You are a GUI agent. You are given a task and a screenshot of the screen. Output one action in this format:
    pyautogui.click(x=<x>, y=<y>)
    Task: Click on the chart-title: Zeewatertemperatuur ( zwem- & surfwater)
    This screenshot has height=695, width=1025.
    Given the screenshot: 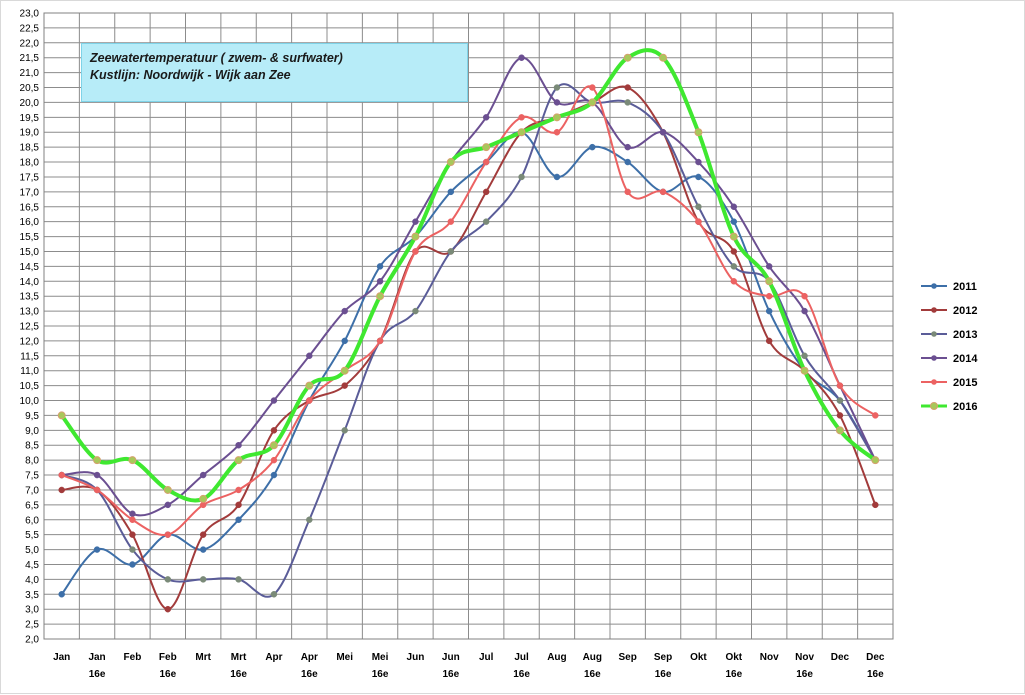 What is the action you would take?
    pyautogui.click(x=216, y=58)
    